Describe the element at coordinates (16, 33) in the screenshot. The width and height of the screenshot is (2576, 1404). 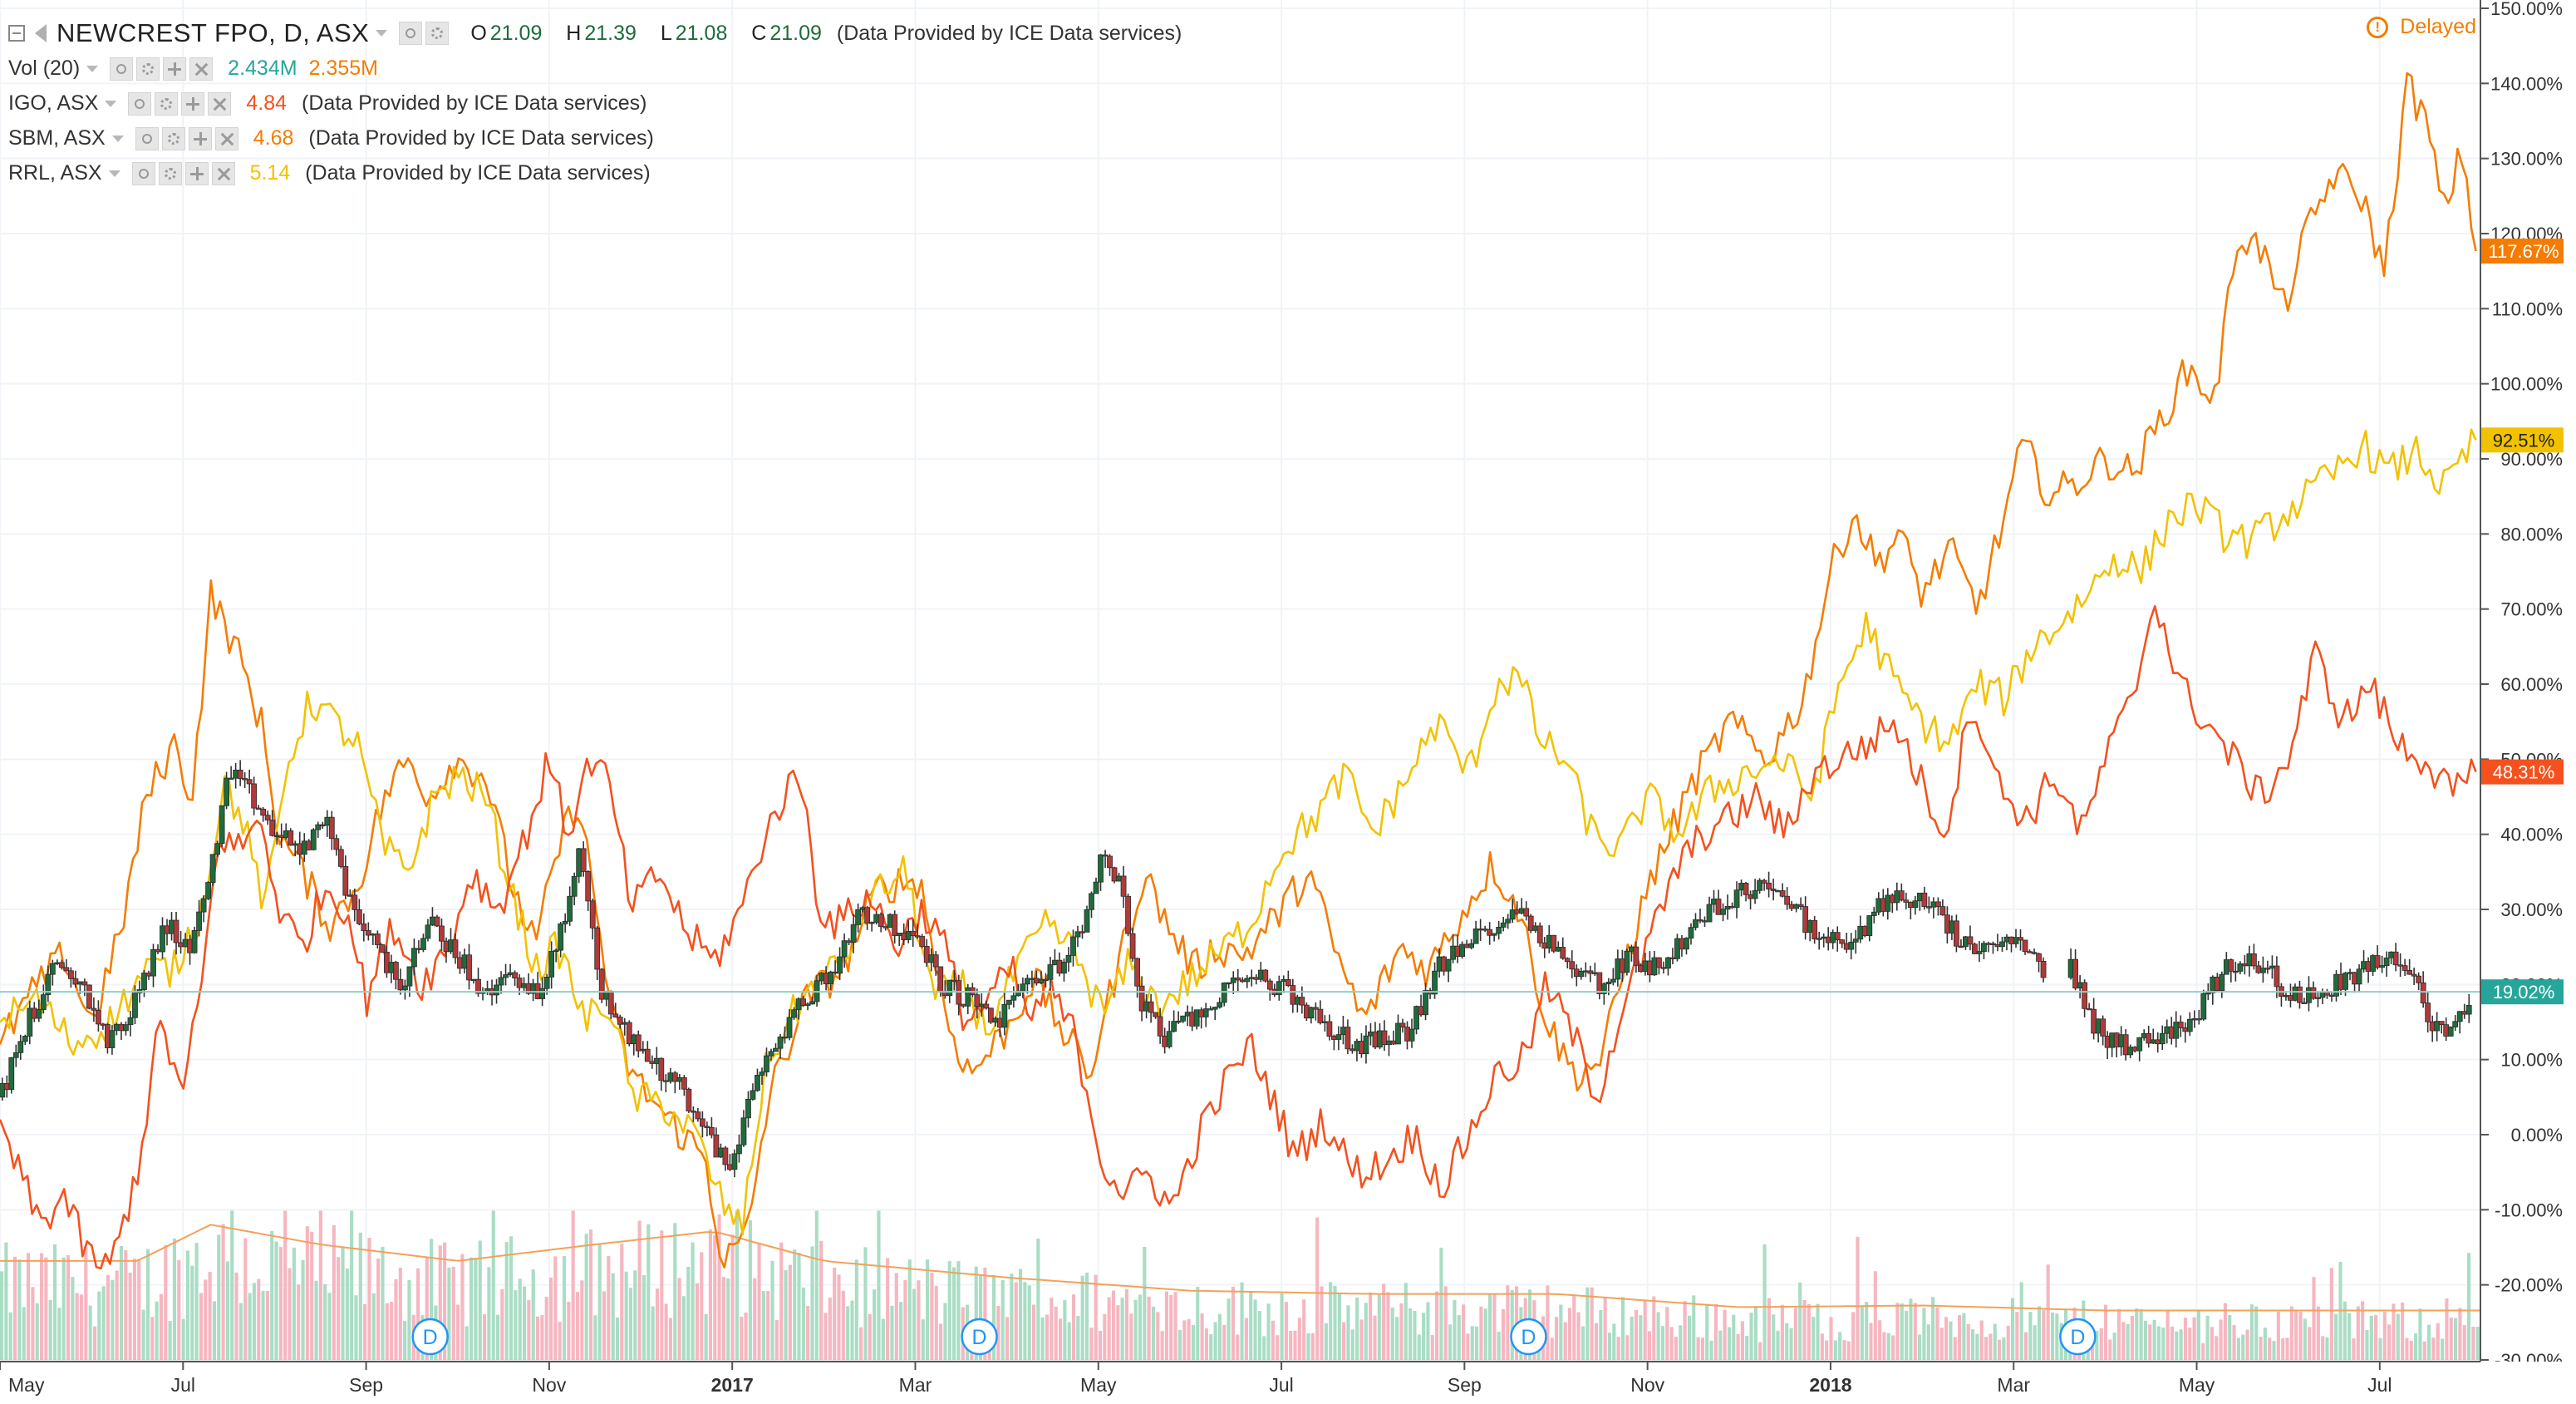
I see `collapse-icon` at that location.